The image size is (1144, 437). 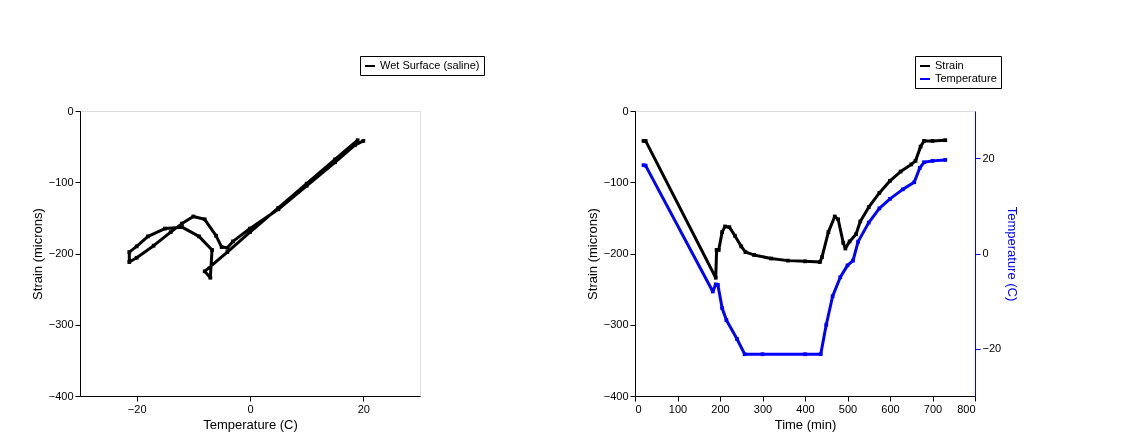 What do you see at coordinates (678, 408) in the screenshot?
I see `x-tick-label: 100` at bounding box center [678, 408].